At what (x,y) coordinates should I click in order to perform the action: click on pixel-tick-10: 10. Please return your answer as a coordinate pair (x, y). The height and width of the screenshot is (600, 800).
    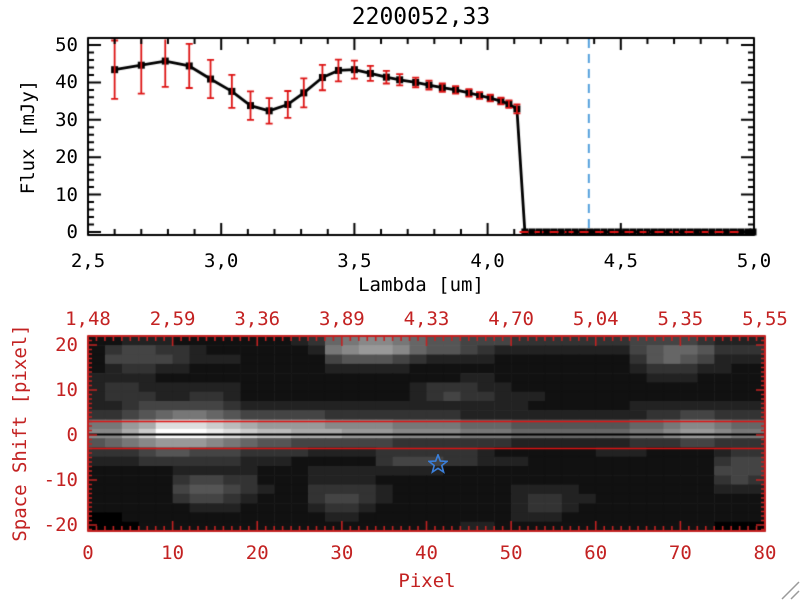
    Looking at the image, I should click on (173, 553).